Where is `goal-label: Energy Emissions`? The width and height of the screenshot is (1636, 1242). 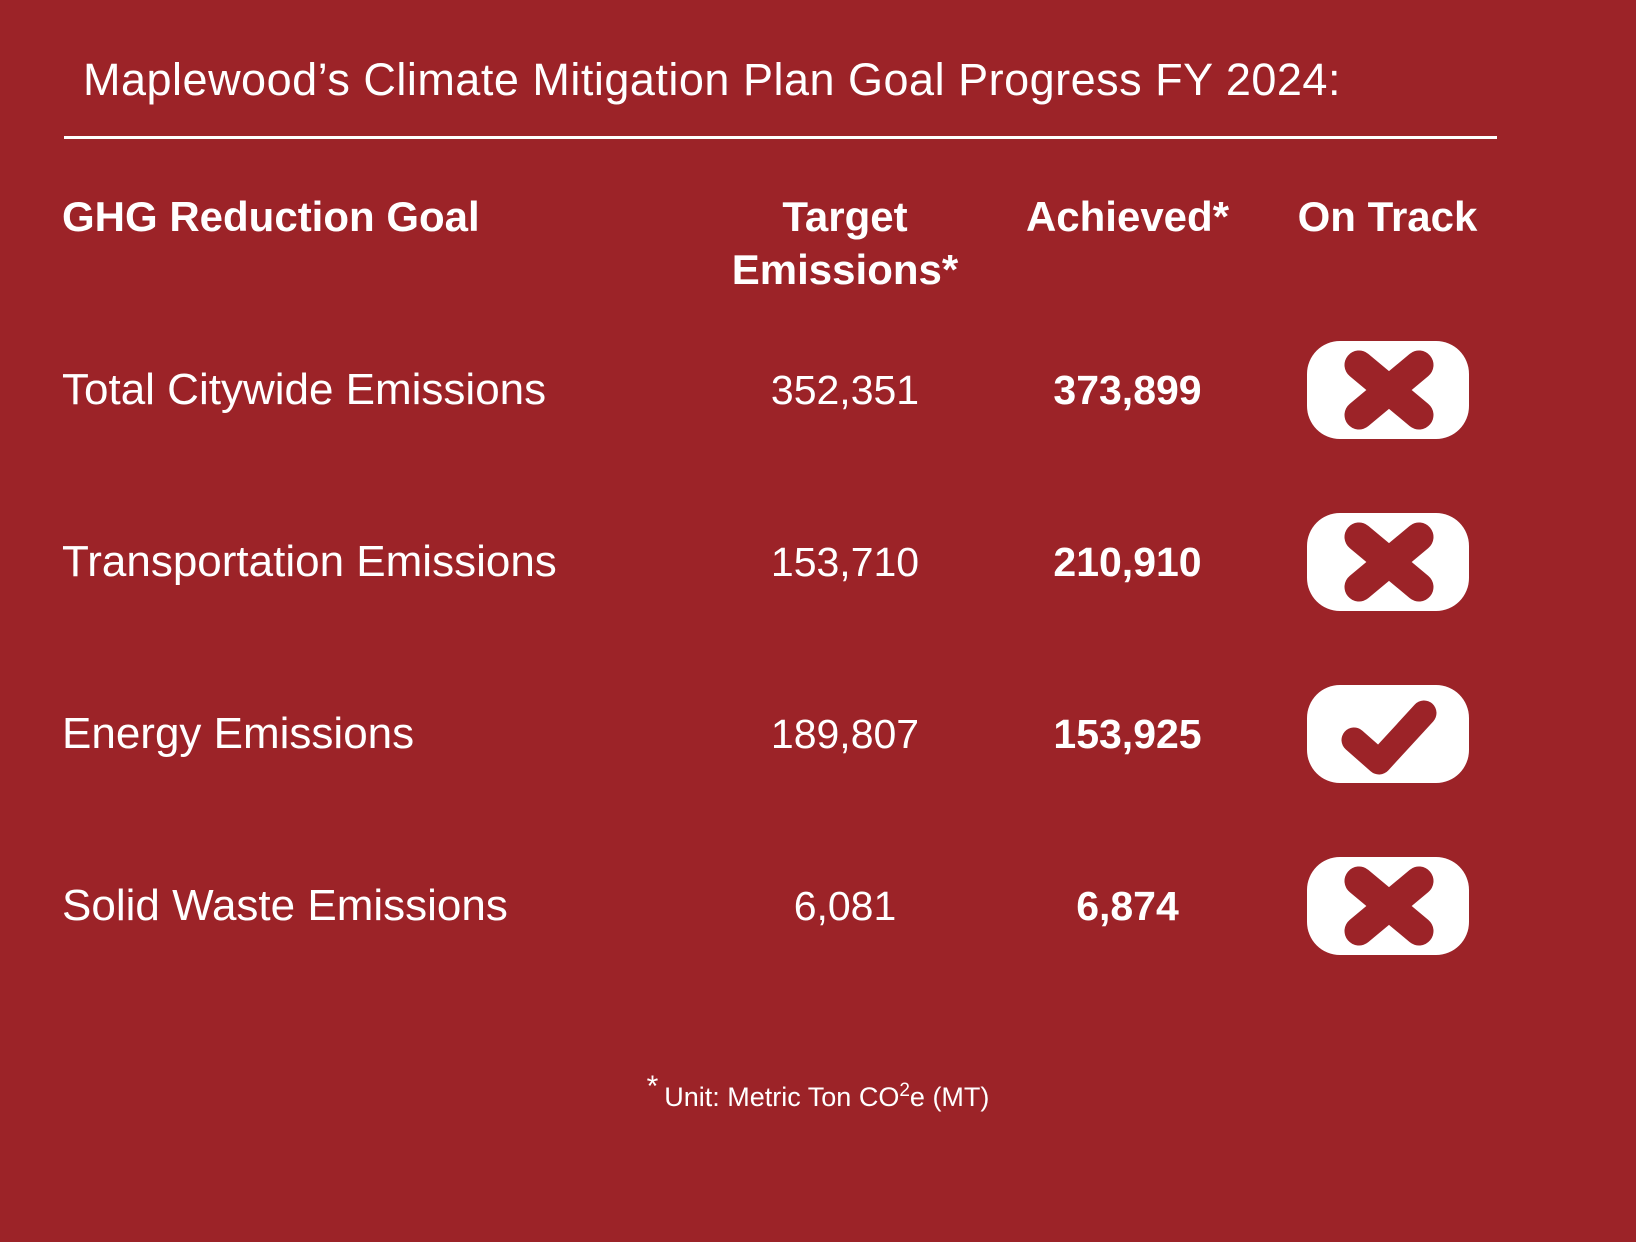 goal-label: Energy Emissions is located at coordinates (238, 733).